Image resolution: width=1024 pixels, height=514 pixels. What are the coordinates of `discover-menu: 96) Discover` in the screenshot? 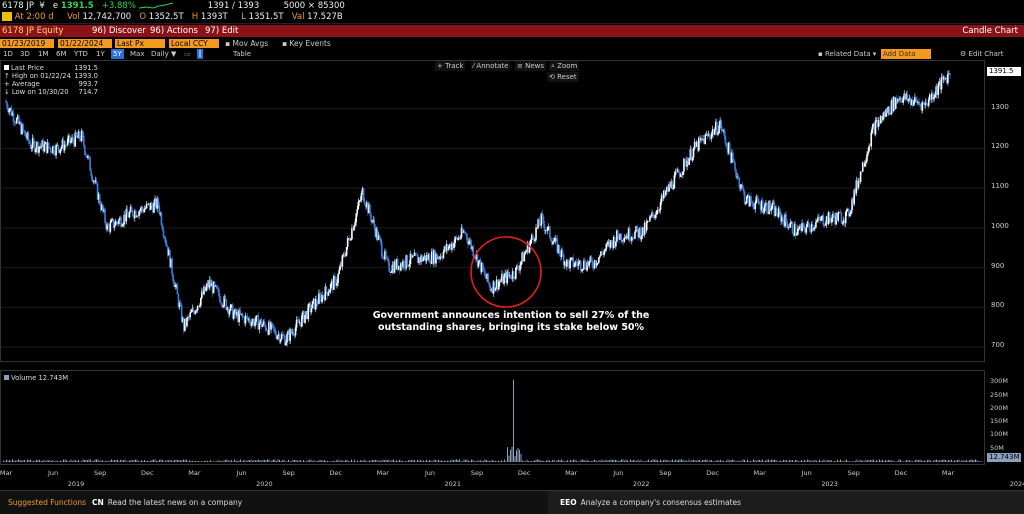 It's located at (119, 31).